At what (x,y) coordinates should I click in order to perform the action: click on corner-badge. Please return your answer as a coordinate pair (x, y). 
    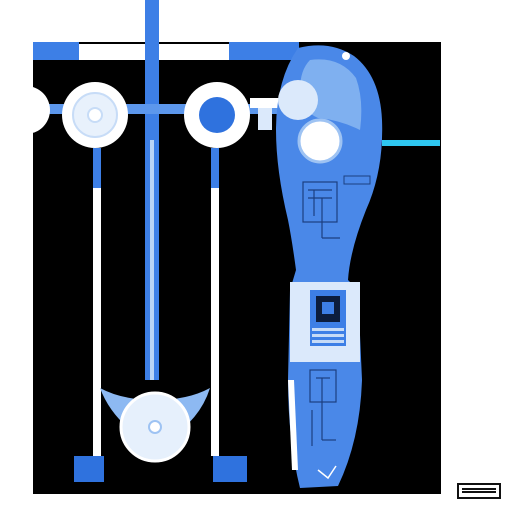
    Looking at the image, I should click on (479, 491).